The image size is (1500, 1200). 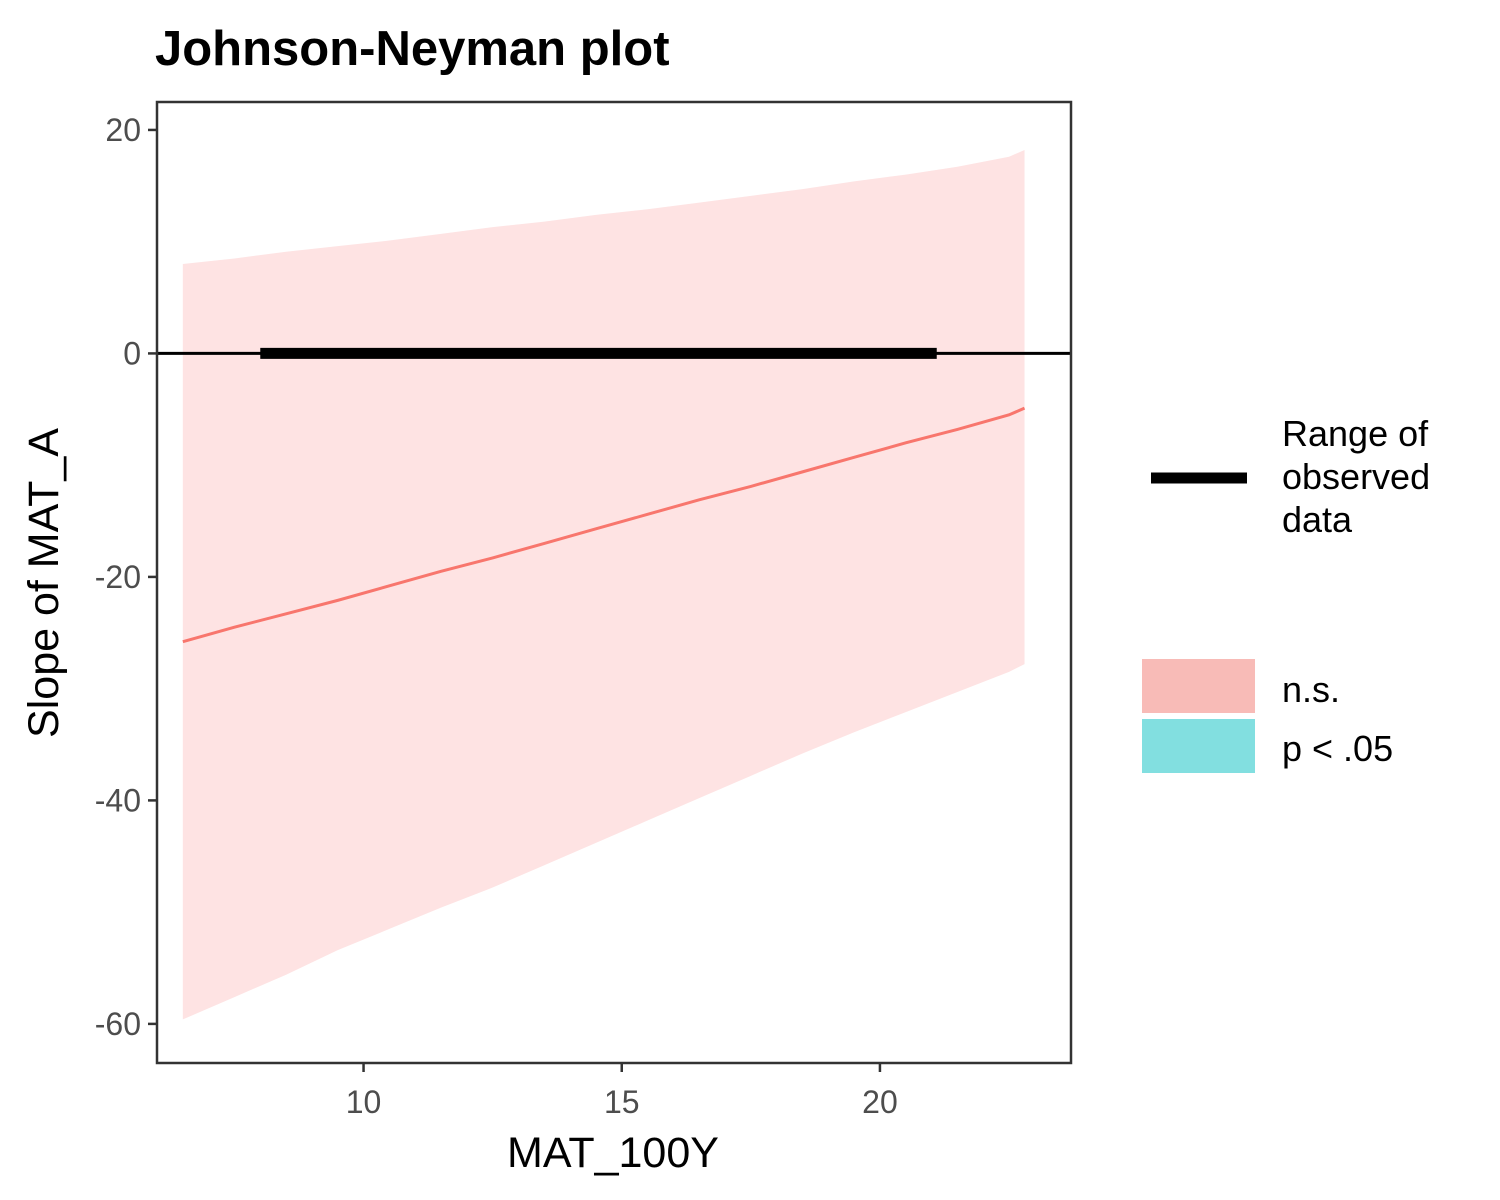 What do you see at coordinates (118, 577) in the screenshot?
I see `y-tick-label: -20` at bounding box center [118, 577].